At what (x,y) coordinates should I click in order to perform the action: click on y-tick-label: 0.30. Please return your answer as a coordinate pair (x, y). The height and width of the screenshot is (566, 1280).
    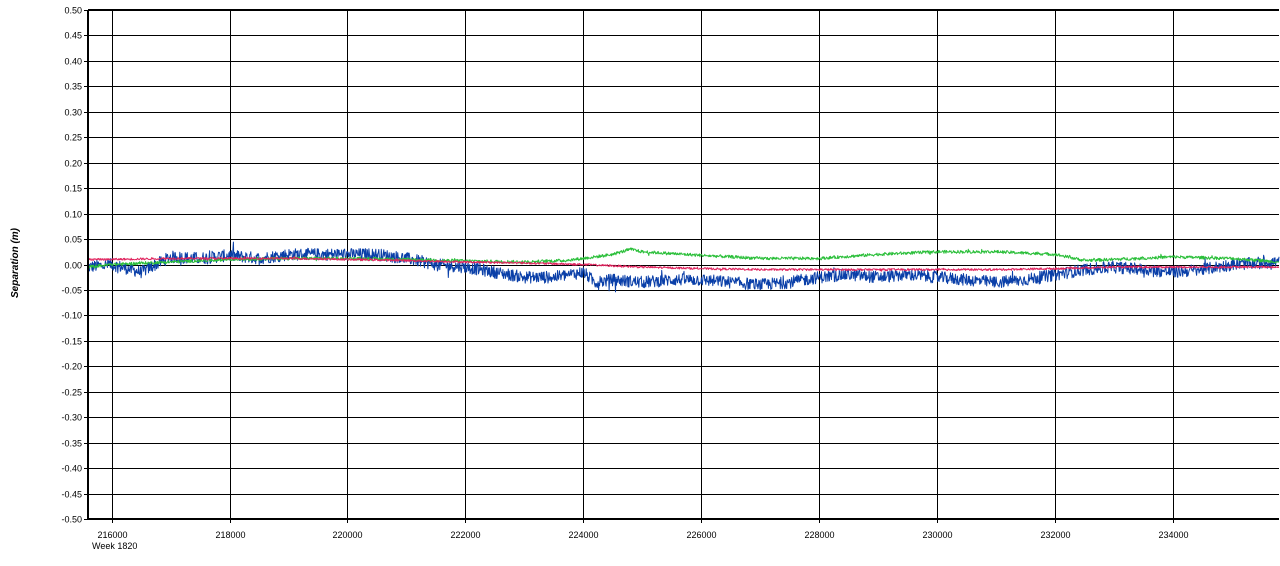
    Looking at the image, I should click on (73, 113).